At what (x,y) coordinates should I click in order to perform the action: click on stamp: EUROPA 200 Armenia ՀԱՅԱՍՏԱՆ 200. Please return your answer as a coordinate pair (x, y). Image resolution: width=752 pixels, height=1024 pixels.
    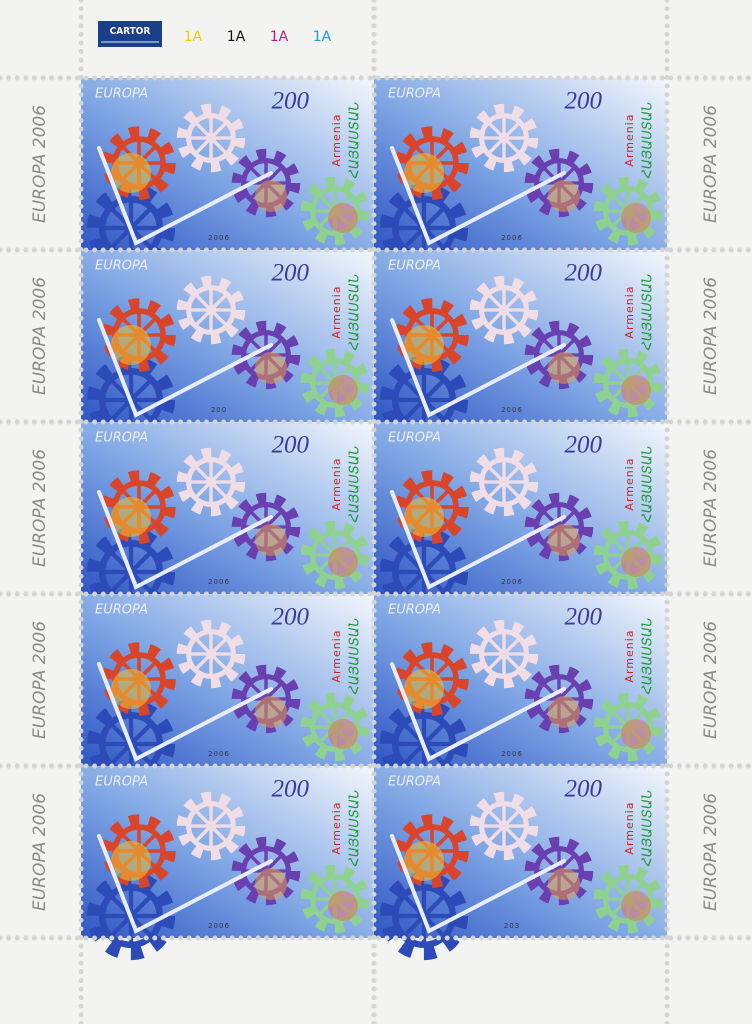
    Looking at the image, I should click on (227, 347).